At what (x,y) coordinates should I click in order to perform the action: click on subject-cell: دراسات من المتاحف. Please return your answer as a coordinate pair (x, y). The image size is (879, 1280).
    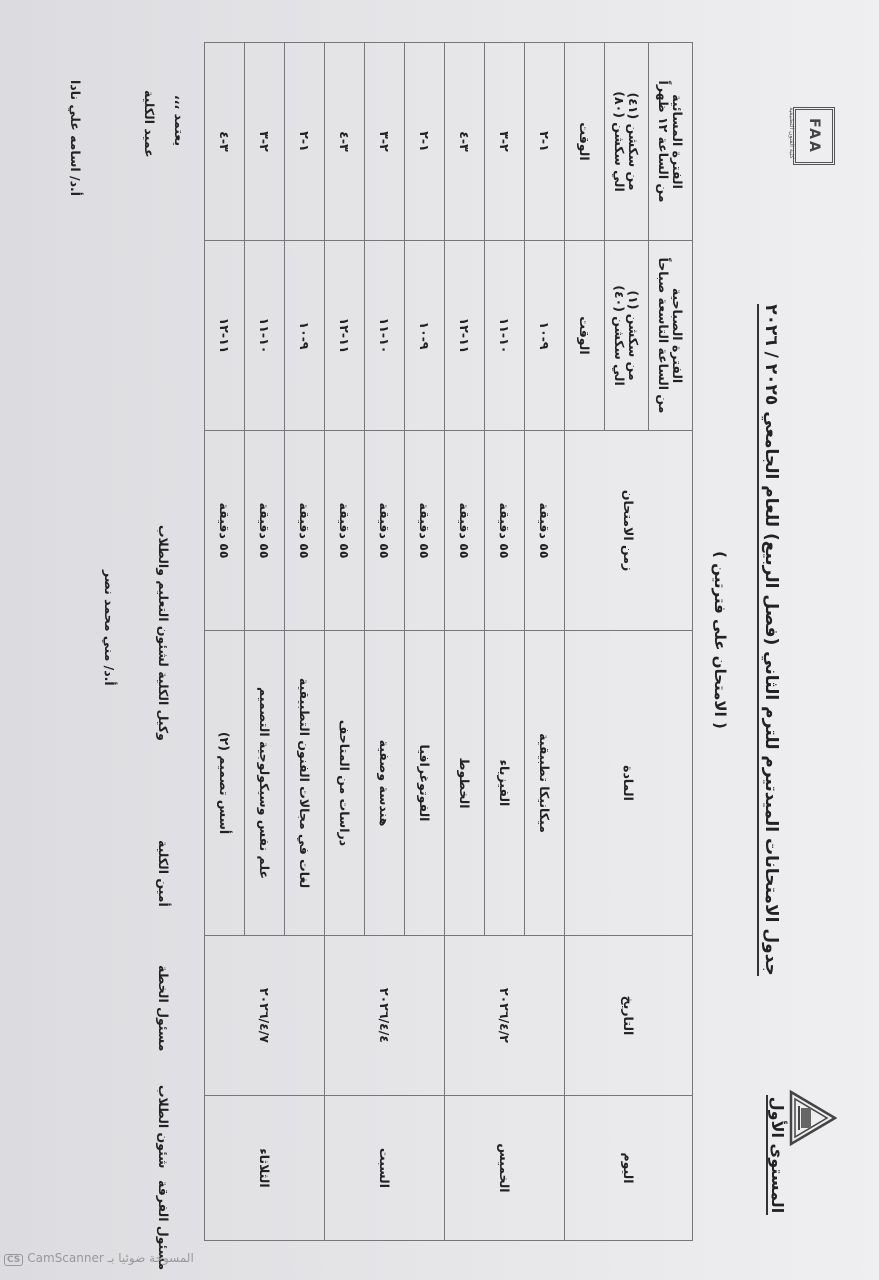
    Looking at the image, I should click on (344, 783).